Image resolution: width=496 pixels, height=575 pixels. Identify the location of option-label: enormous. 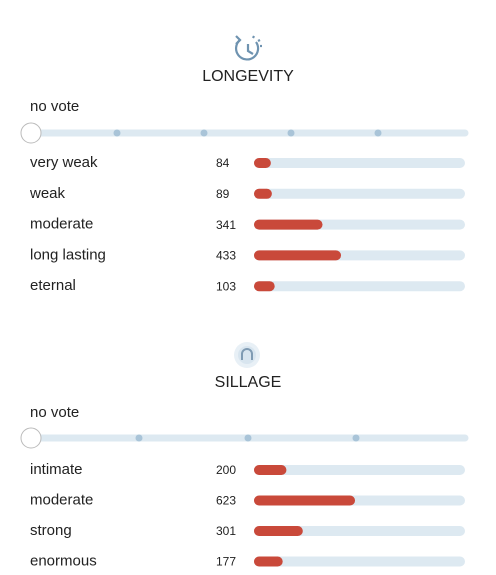
(63, 560).